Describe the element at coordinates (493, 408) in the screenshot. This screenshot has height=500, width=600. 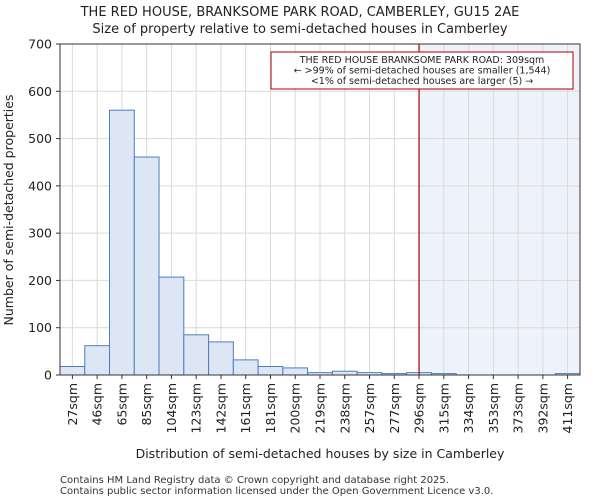
I see `x-tick-label: 353sqm` at that location.